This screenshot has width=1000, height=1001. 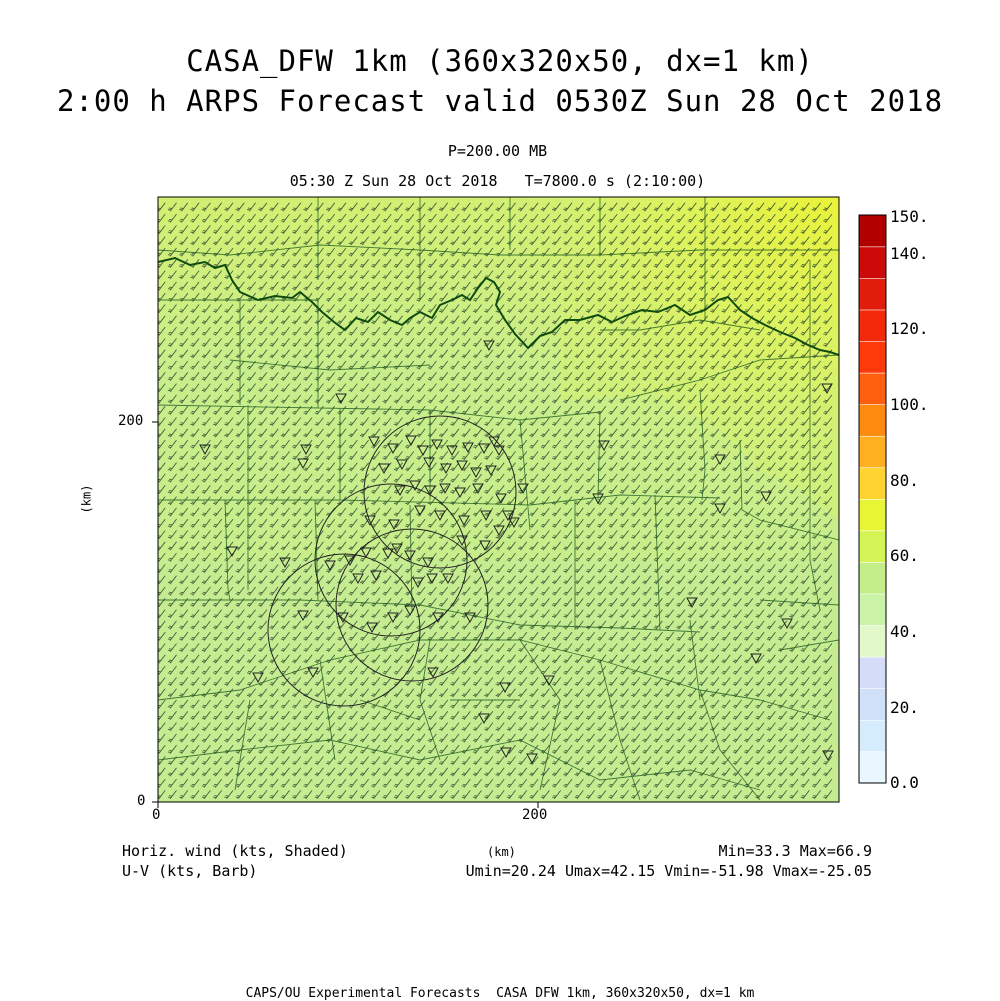 I want to click on pressure-level-label: P=200.00 MB, so click(x=497, y=151).